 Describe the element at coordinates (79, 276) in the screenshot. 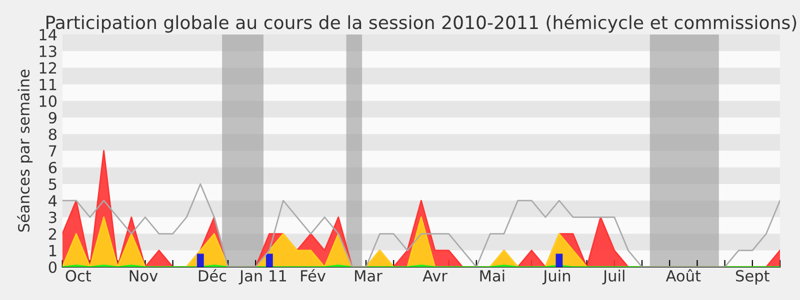

I see `x-tick-label: Oct` at that location.